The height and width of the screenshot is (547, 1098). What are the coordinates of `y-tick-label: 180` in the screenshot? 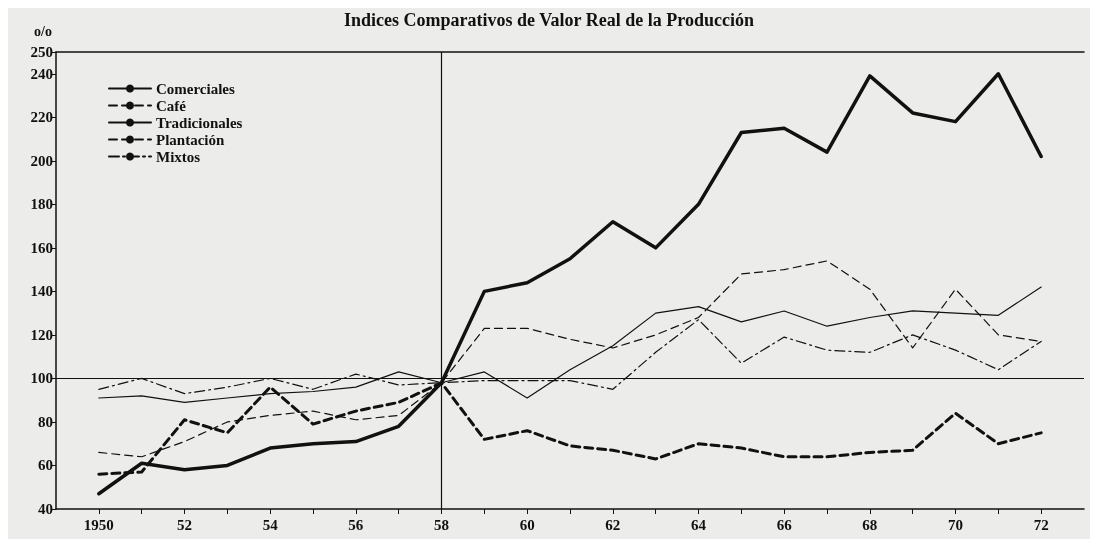 It's located at (41, 204).